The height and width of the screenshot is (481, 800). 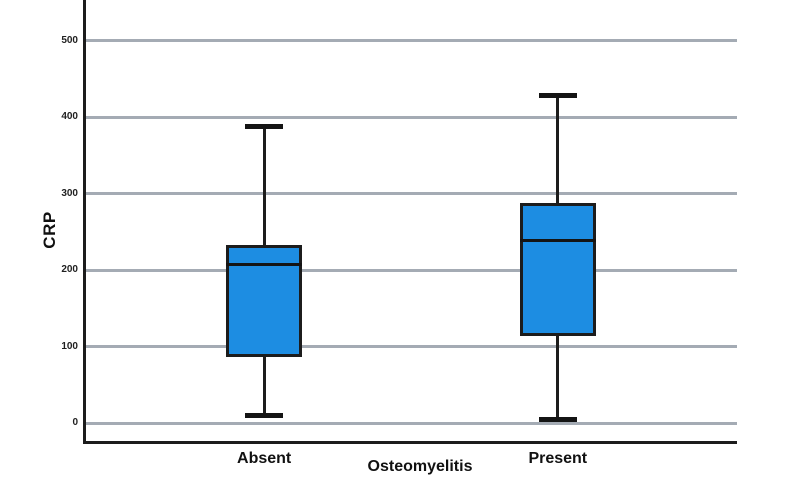 What do you see at coordinates (69, 346) in the screenshot?
I see `y-tick-label: 100` at bounding box center [69, 346].